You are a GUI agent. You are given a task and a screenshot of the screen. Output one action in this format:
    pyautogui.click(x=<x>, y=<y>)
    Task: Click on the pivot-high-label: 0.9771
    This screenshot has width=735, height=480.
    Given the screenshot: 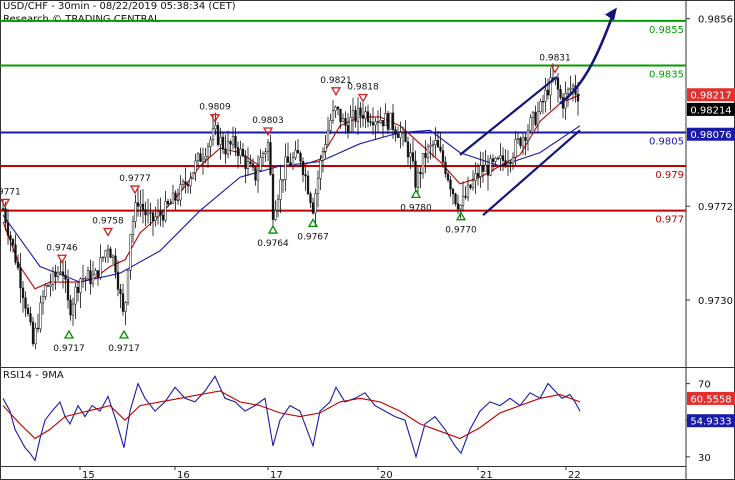 What is the action you would take?
    pyautogui.click(x=10, y=192)
    